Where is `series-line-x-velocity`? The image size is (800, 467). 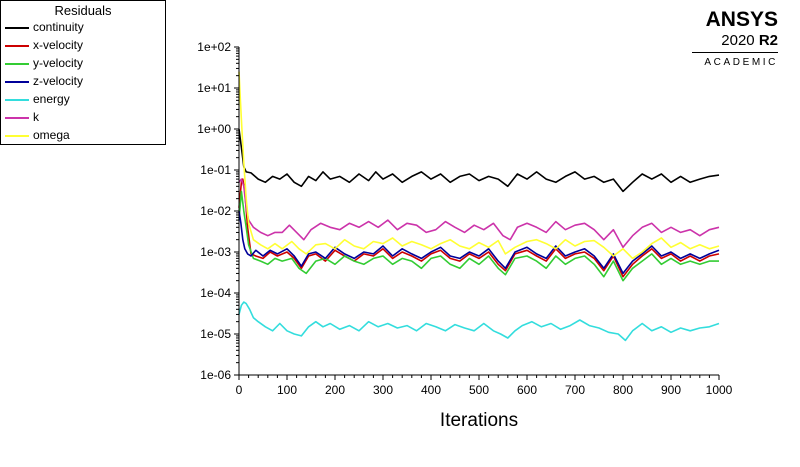
series-line-x-velocity is located at coordinates (479, 228).